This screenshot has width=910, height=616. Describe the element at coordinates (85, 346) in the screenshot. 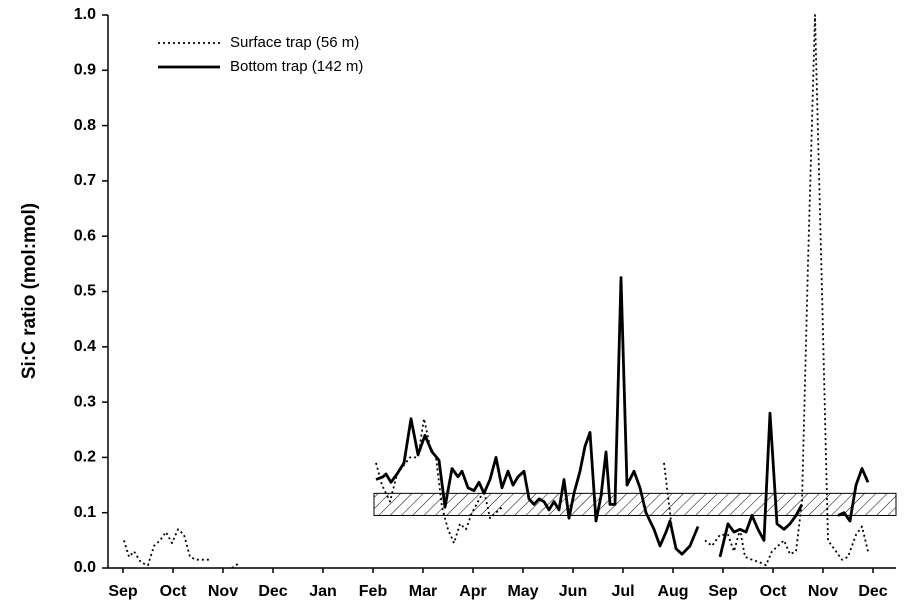

I see `y-tick-label: 0.4` at that location.